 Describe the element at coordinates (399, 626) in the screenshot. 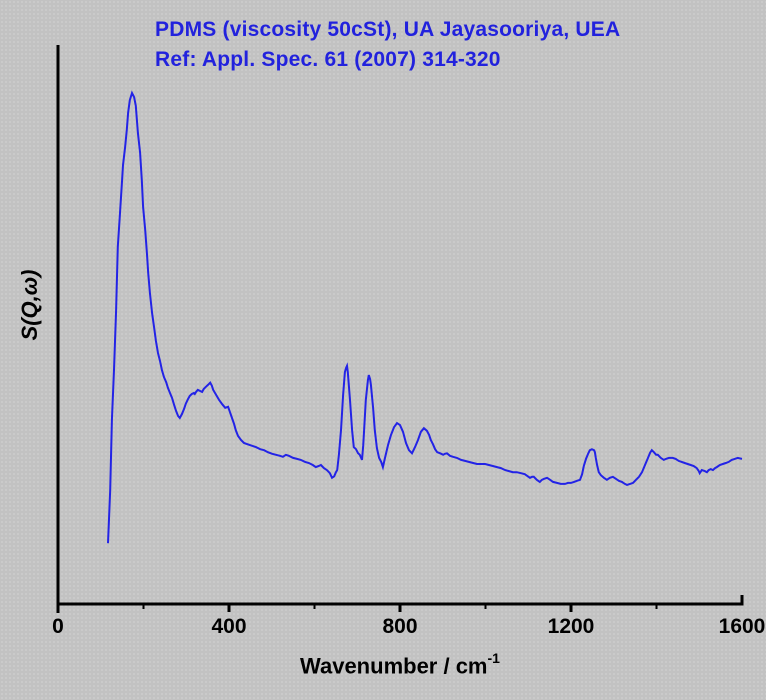

I see `x-tick-label: 800` at that location.